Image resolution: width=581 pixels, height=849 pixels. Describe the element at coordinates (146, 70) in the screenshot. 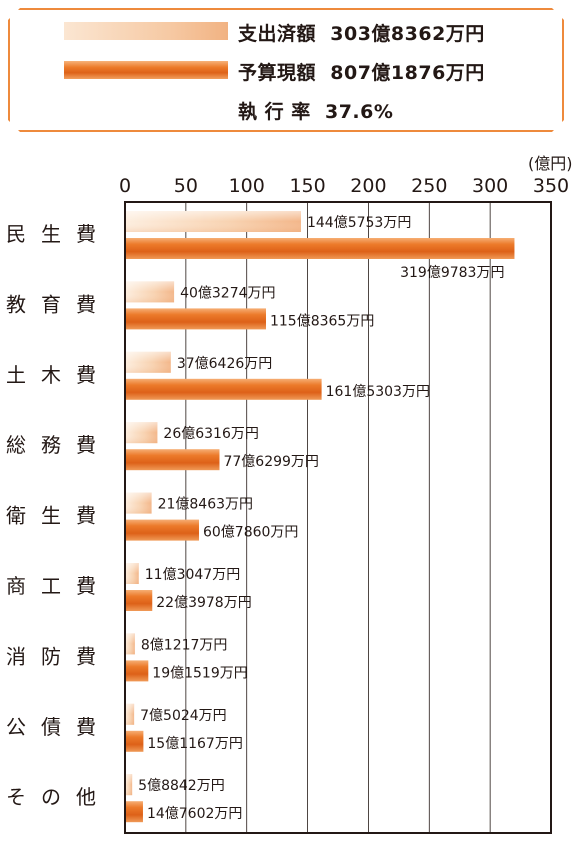

I see `legend-swatch-budget` at that location.